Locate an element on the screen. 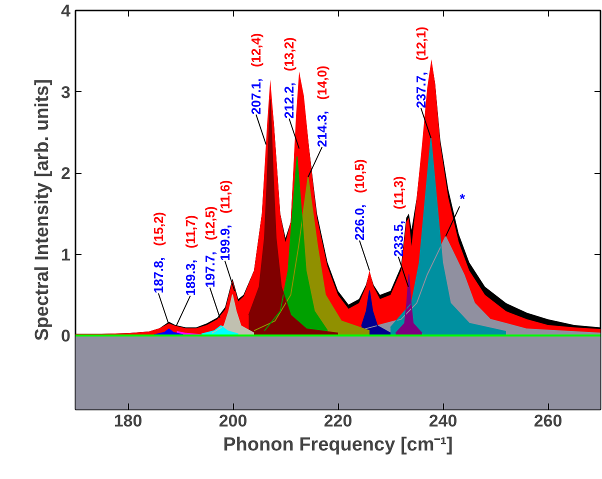  annotation: 199.9, (11,6) is located at coordinates (224, 220).